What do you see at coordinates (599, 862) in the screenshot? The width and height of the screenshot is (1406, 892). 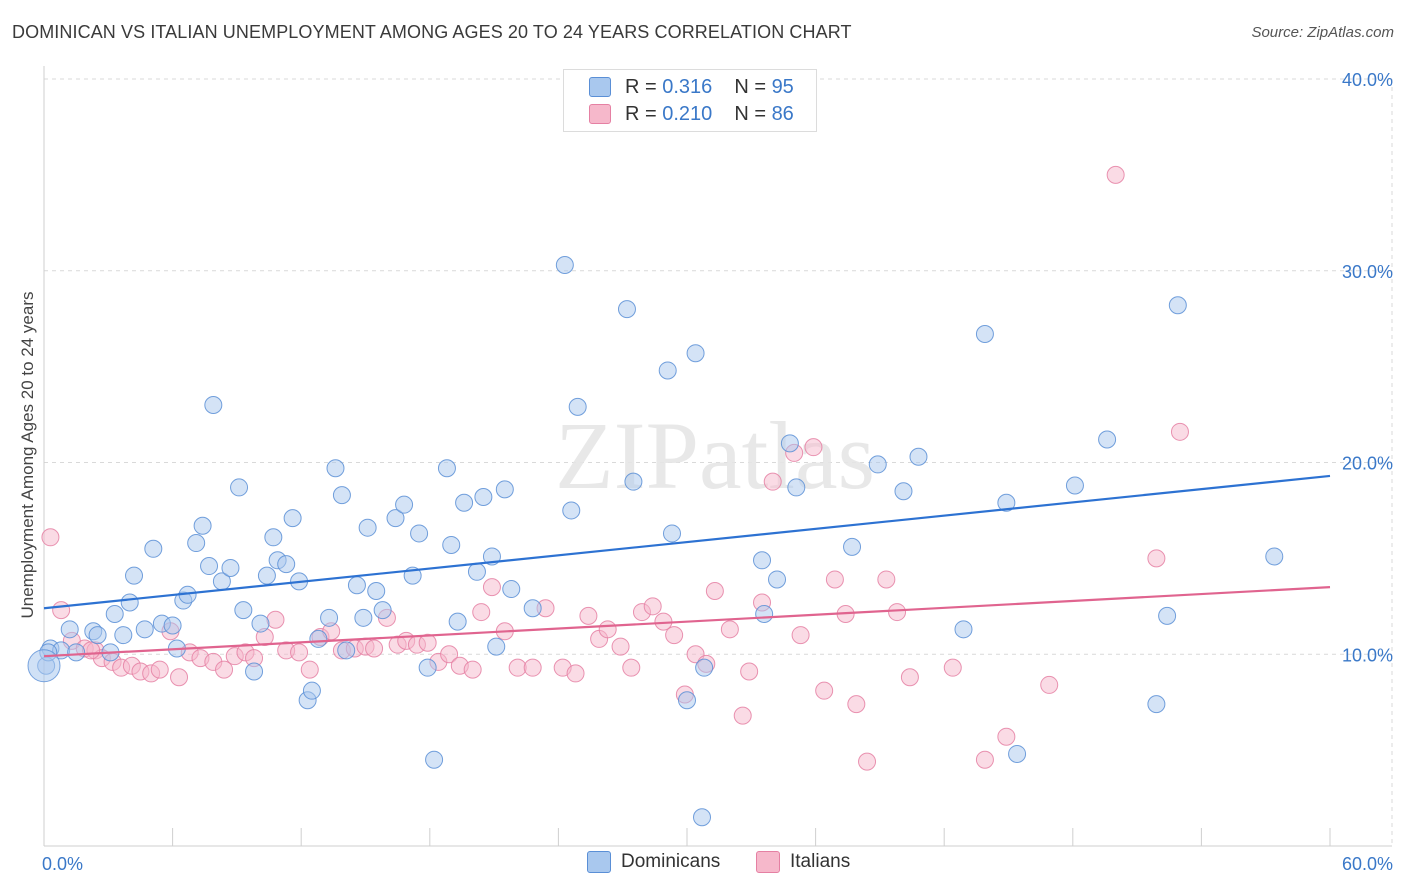 I see `dominicans-legend-swatch` at bounding box center [599, 862].